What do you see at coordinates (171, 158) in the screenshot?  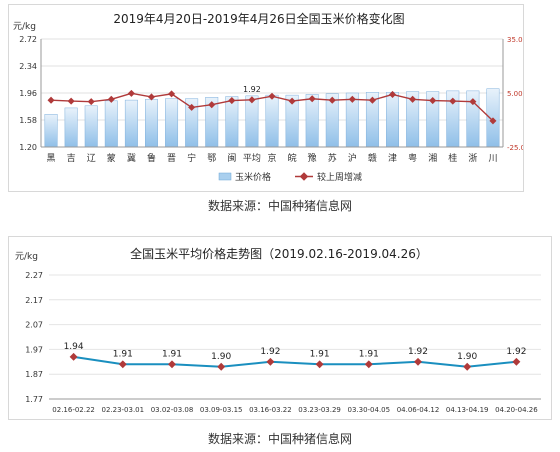 I see `x-tick-label: 晋` at bounding box center [171, 158].